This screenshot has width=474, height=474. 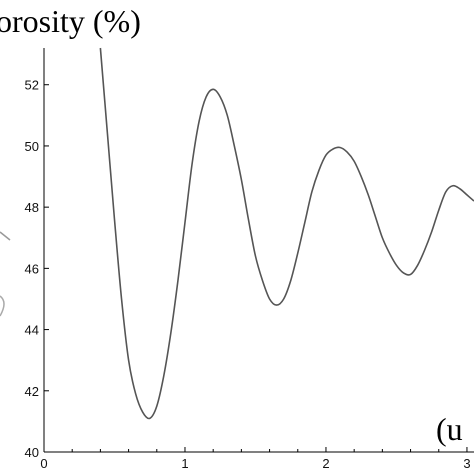 What do you see at coordinates (43, 463) in the screenshot?
I see `x-tick-label: 0` at bounding box center [43, 463].